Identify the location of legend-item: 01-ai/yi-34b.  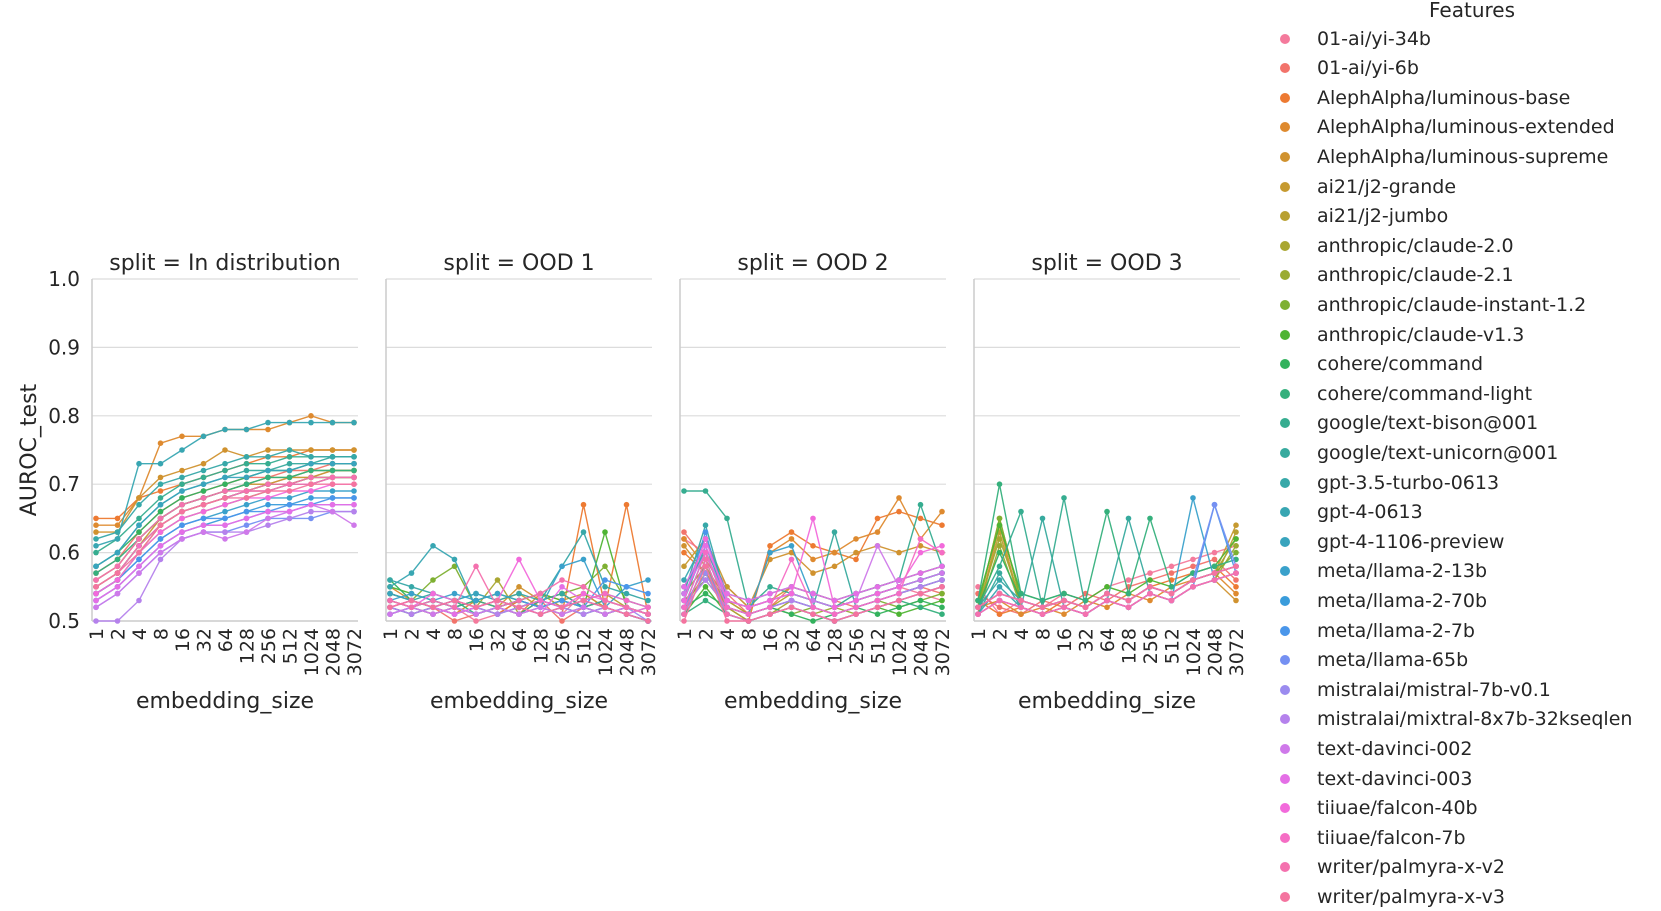
(1351, 38).